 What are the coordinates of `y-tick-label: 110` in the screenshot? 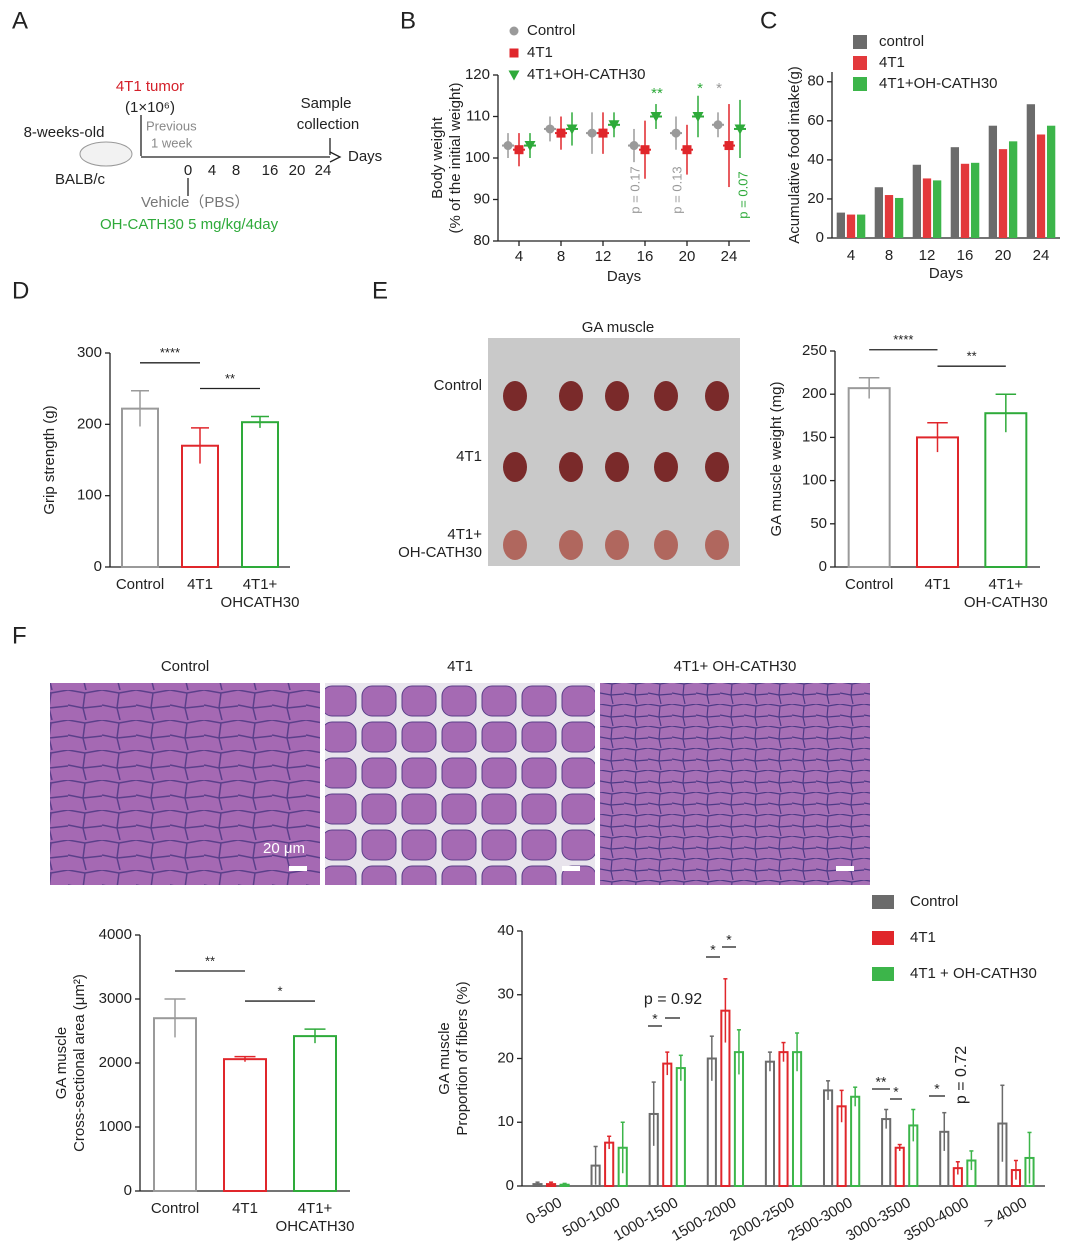 It's located at (478, 115).